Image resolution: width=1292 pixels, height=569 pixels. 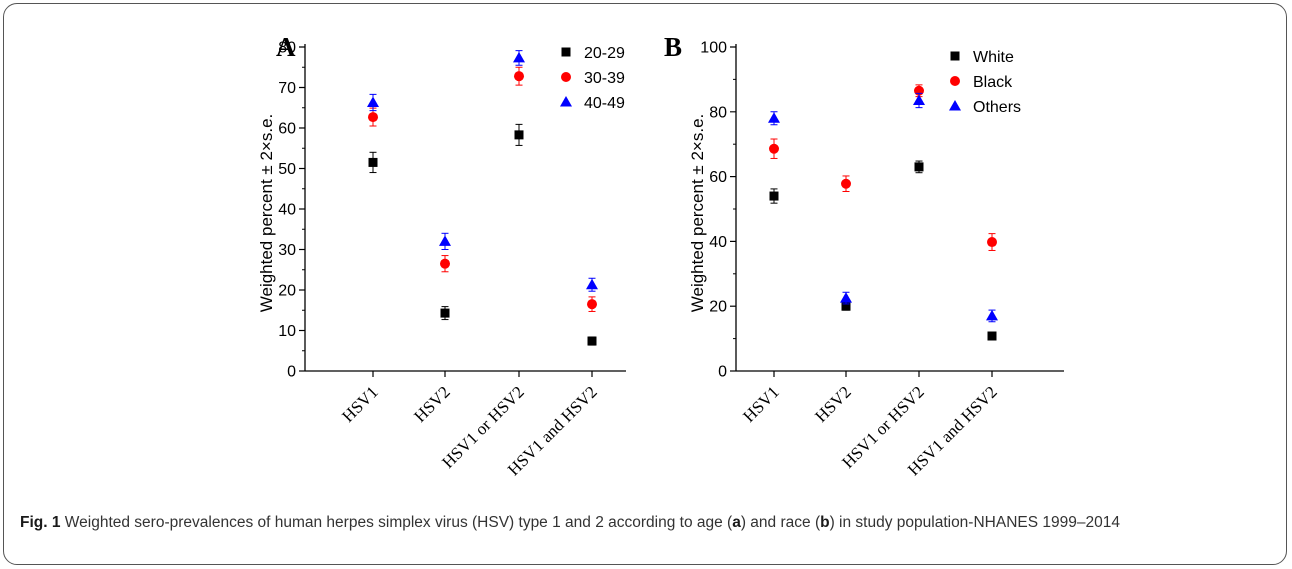 I want to click on panel-a-legend-label: 40-49, so click(x=604, y=103).